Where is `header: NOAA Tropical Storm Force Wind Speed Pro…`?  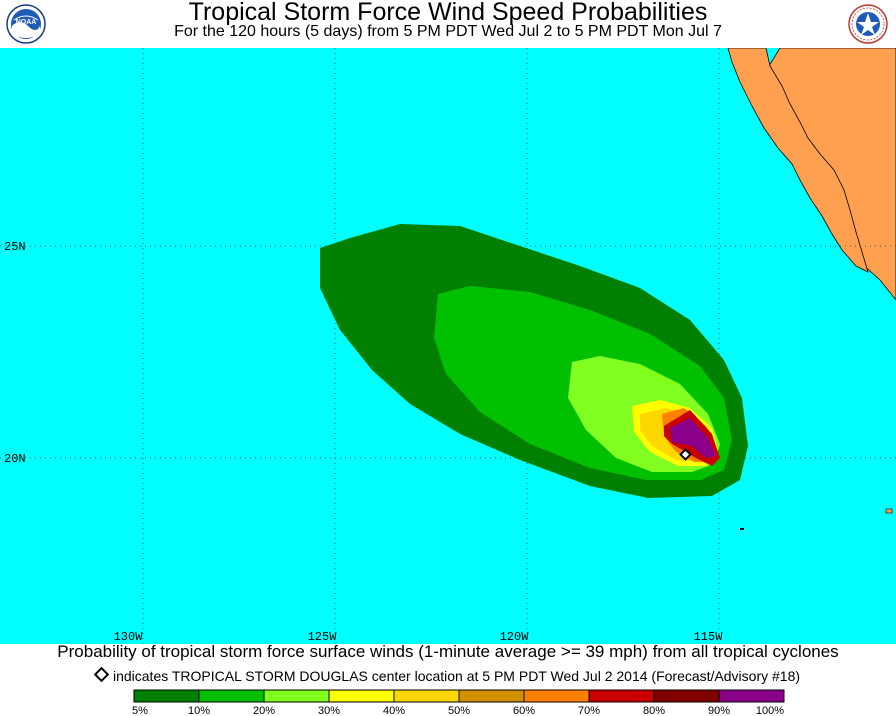 header: NOAA Tropical Storm Force Wind Speed Pro… is located at coordinates (448, 24).